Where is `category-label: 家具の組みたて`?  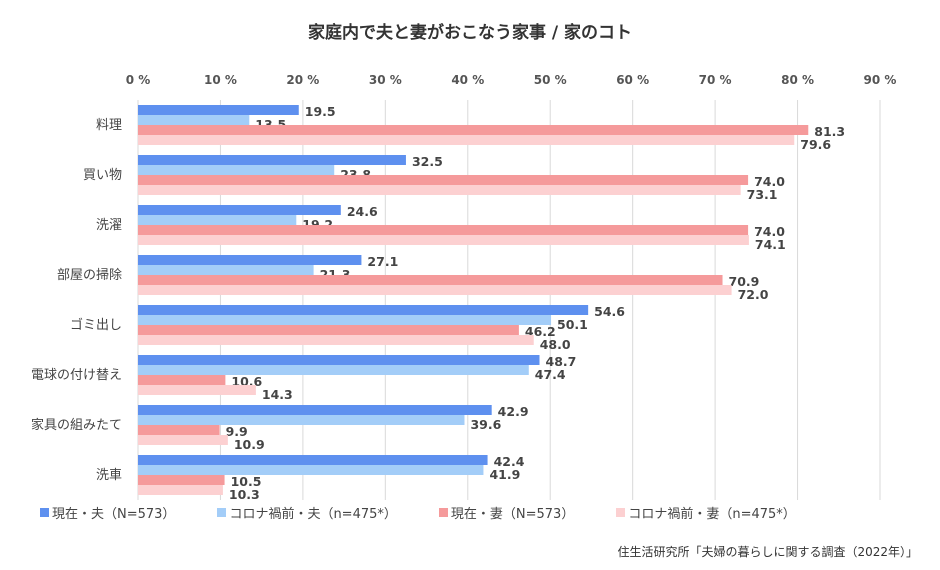
category-label: 家具の組みたて is located at coordinates (76, 425).